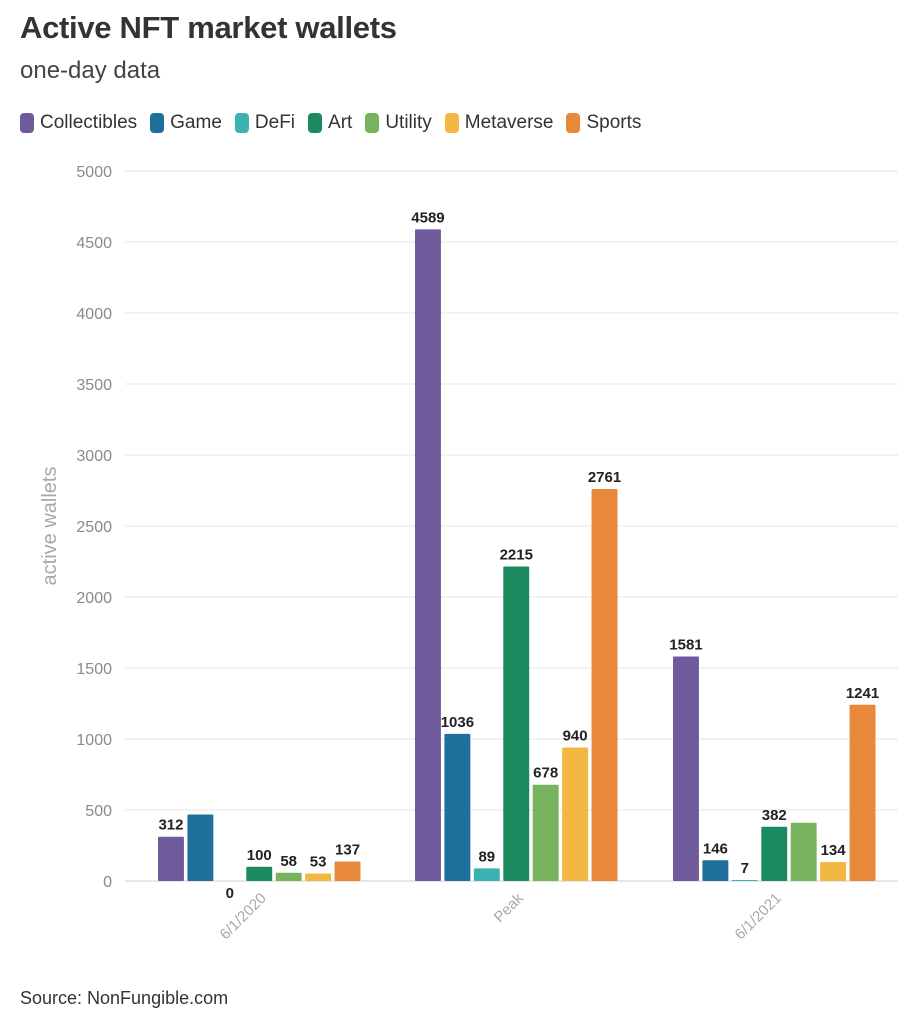 This screenshot has height=1024, width=898. What do you see at coordinates (288, 861) in the screenshot?
I see `data-label: 58` at bounding box center [288, 861].